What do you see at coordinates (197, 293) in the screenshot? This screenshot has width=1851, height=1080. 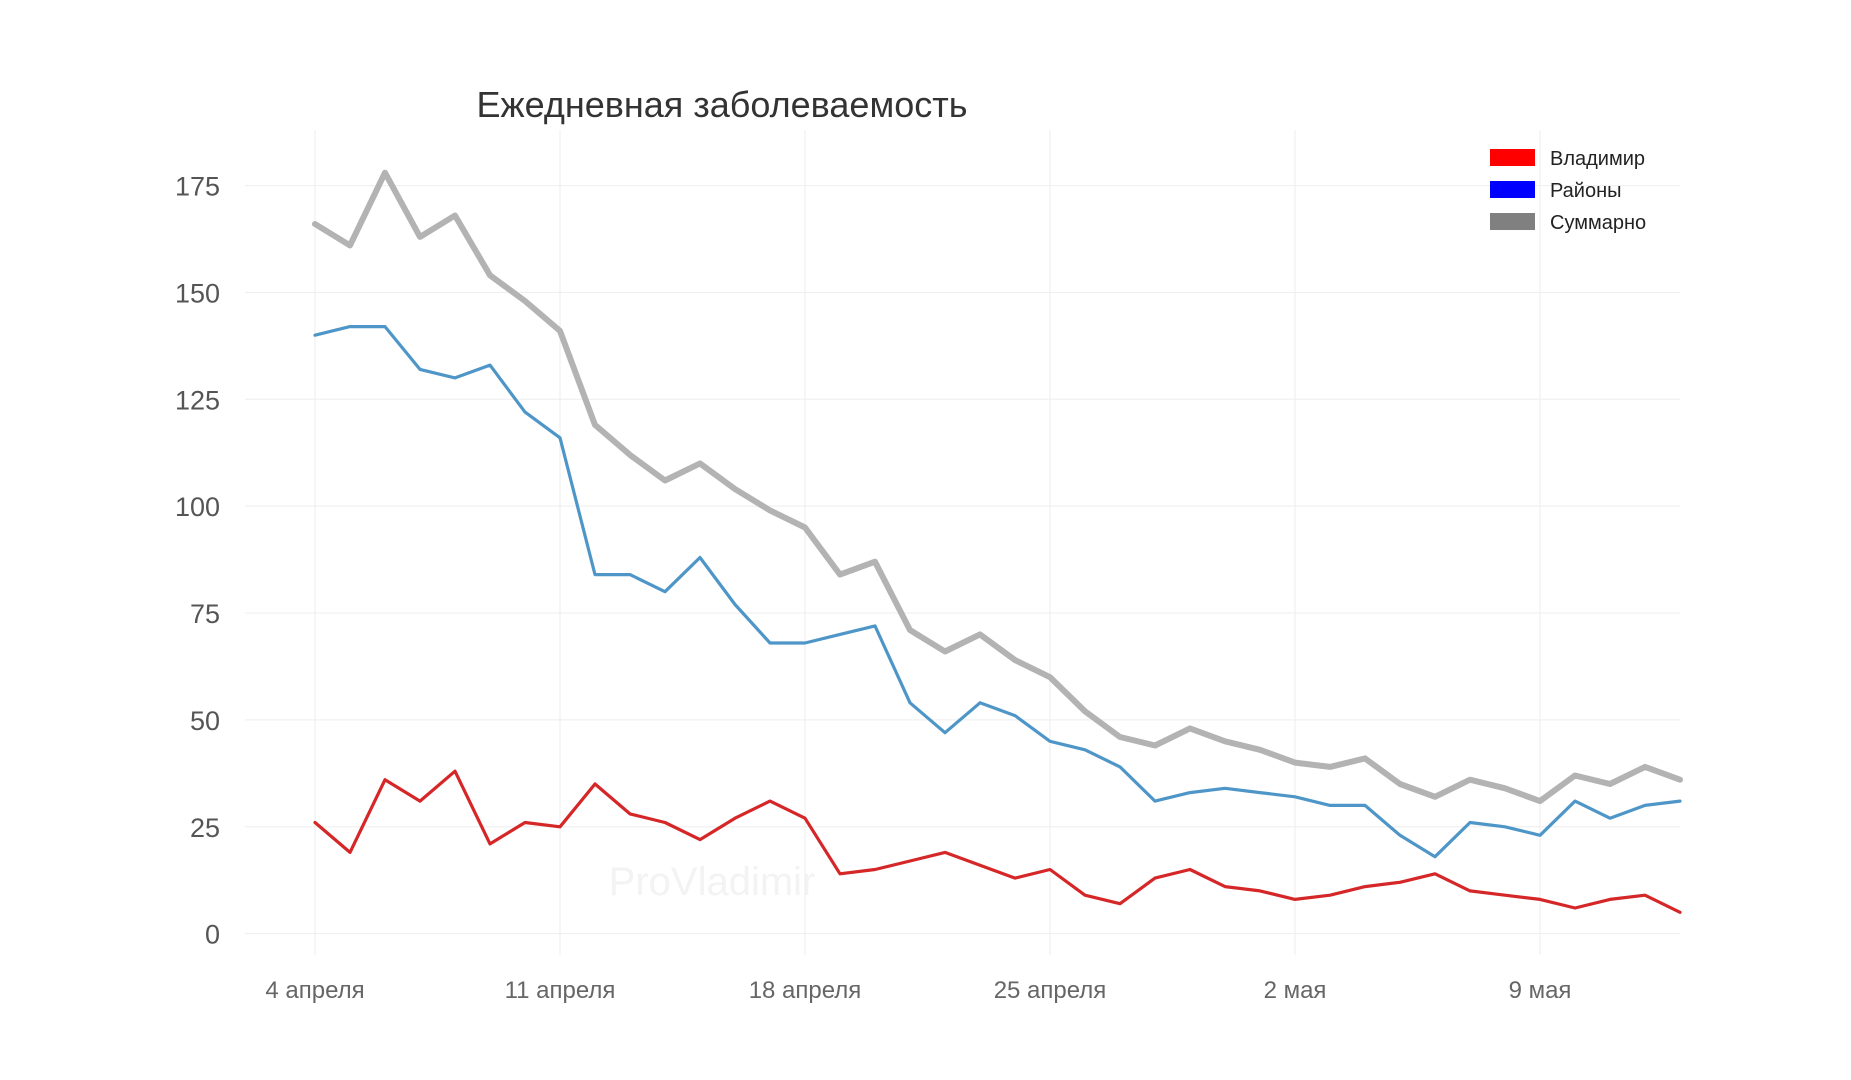 I see `y-tick-label: 150` at bounding box center [197, 293].